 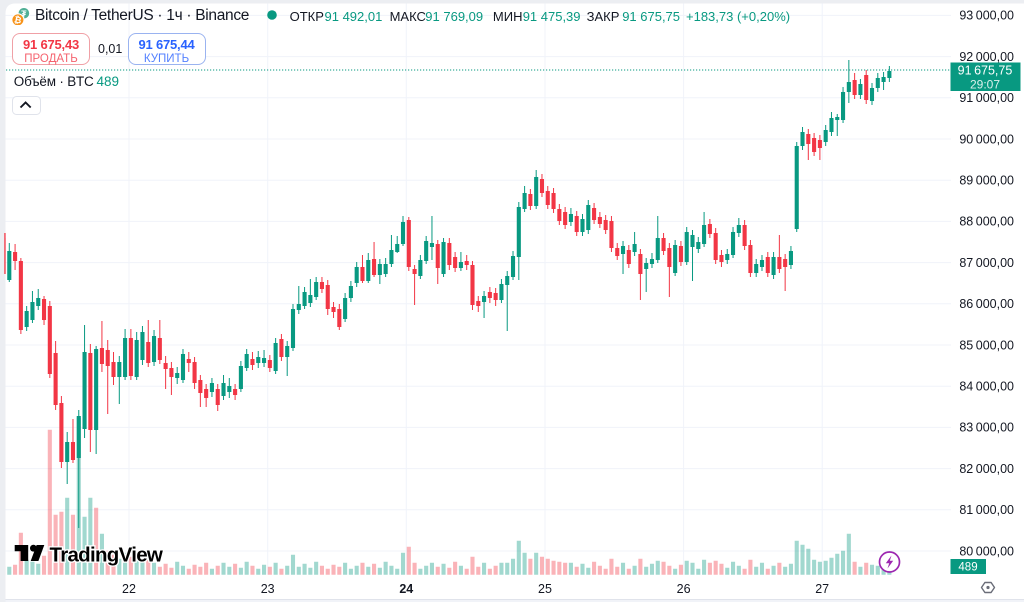 I want to click on svg-text: 22, so click(x=129, y=589).